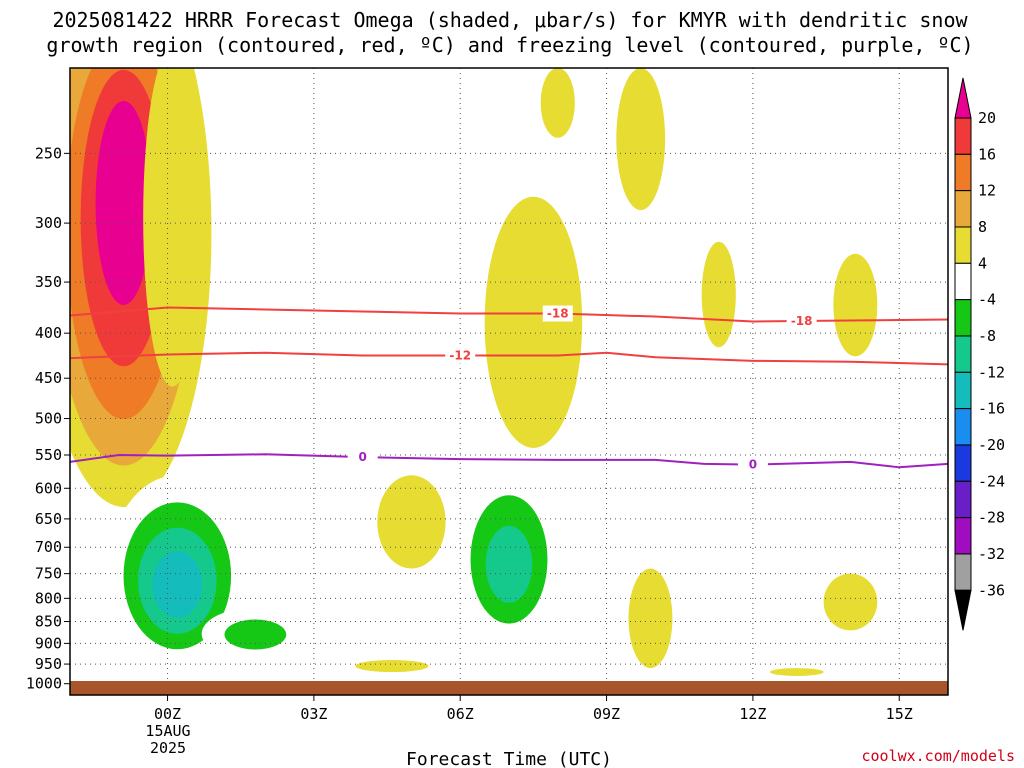 Image resolution: width=1024 pixels, height=768 pixels. Describe the element at coordinates (982, 227) in the screenshot. I see `colorbar-label-8: 8` at that location.